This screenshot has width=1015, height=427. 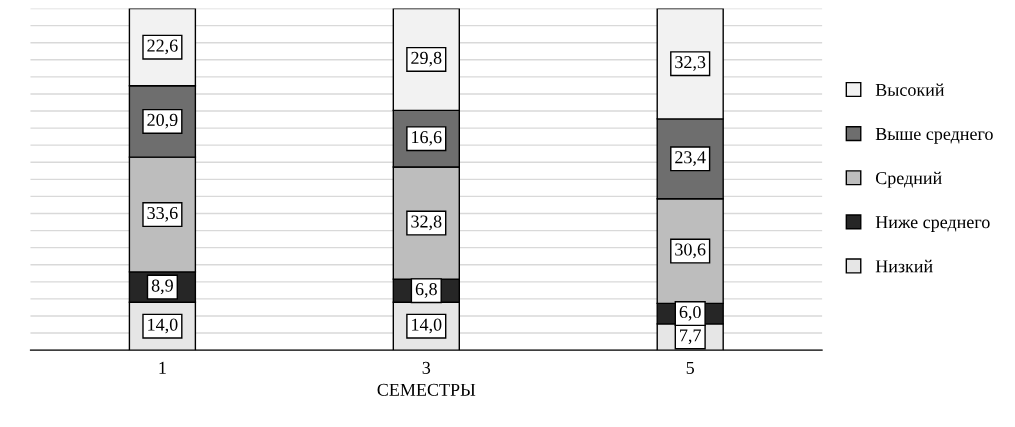 What do you see at coordinates (932, 224) in the screenshot?
I see `legend-label: Ниже среднего` at bounding box center [932, 224].